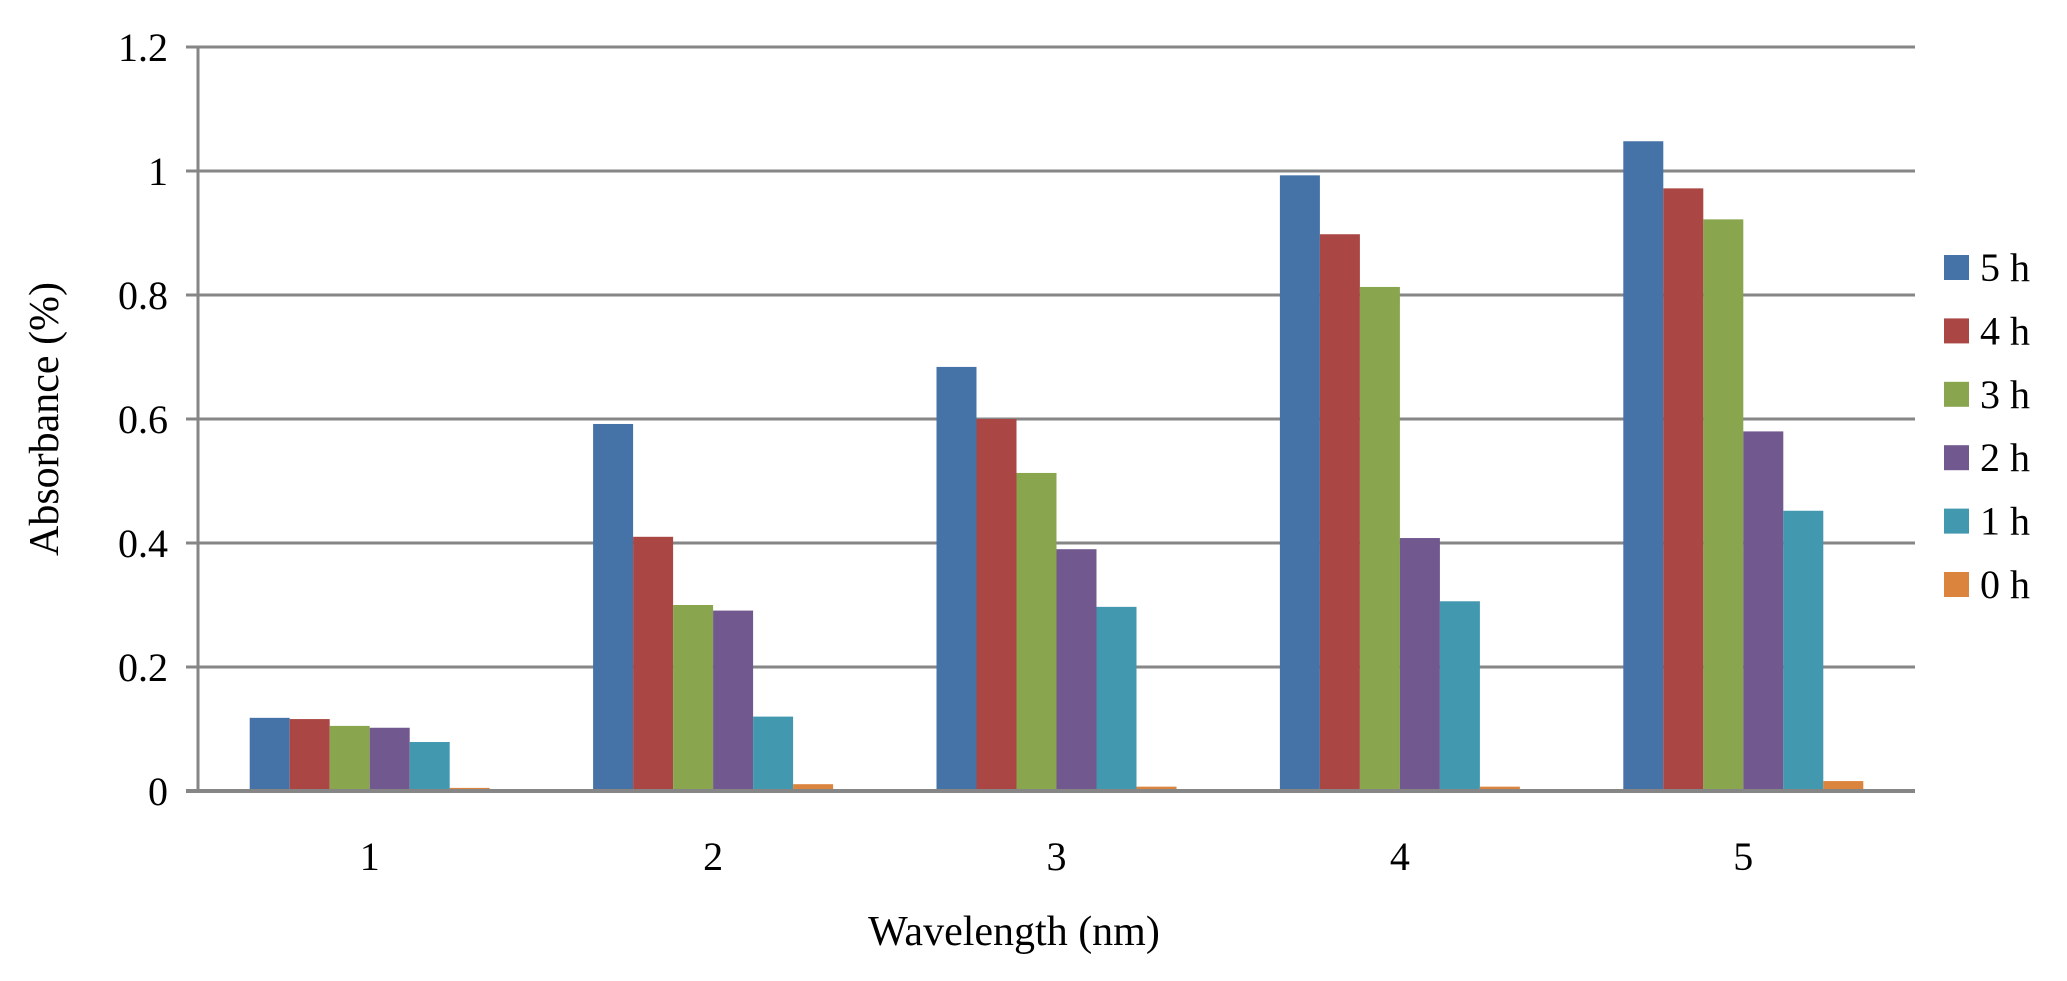  I want to click on y-tick-label: 1, so click(158, 171).